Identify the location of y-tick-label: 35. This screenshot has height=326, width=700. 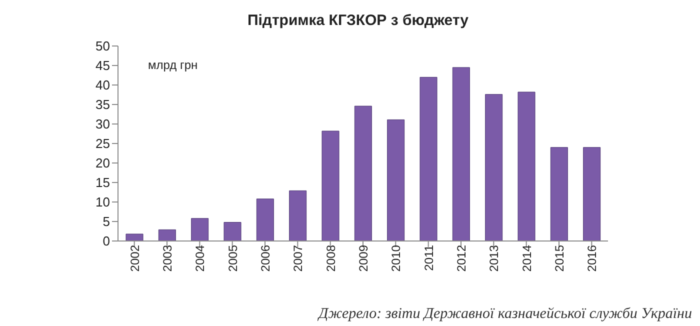
(103, 104).